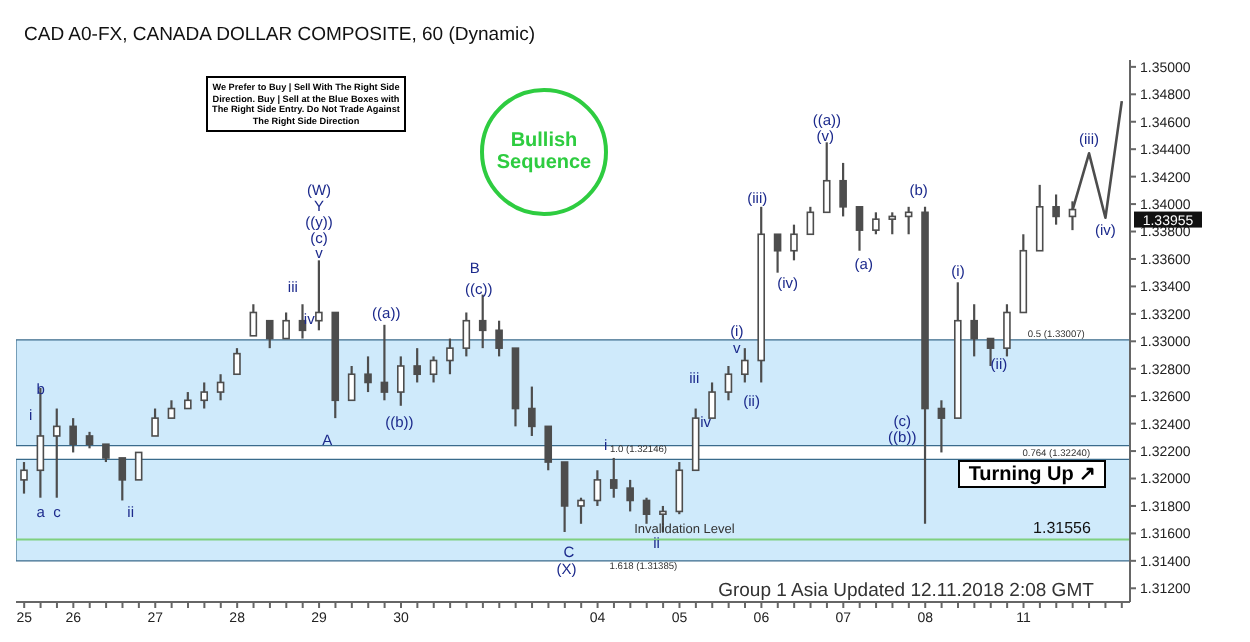  Describe the element at coordinates (906, 591) in the screenshot. I see `annotation: Group 1 Asia Updated 12.11.2018 2:08 GMT` at that location.